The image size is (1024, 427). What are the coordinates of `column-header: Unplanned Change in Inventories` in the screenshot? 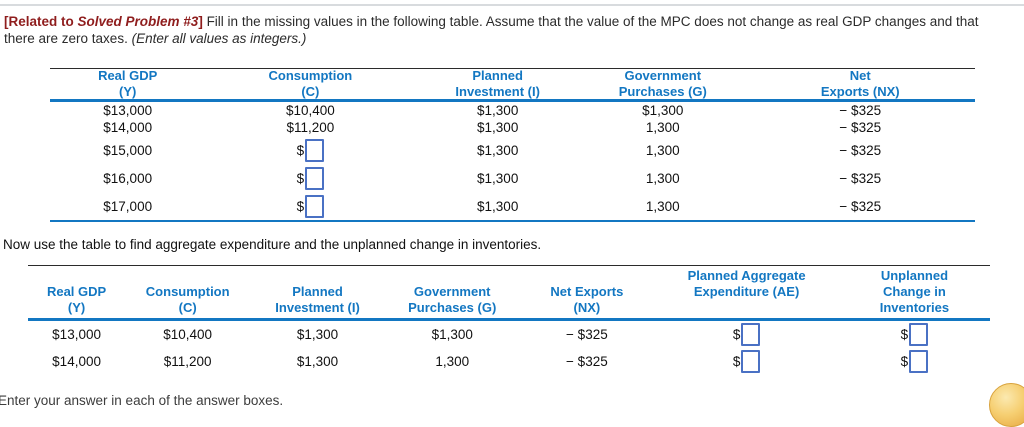 It's located at (914, 291).